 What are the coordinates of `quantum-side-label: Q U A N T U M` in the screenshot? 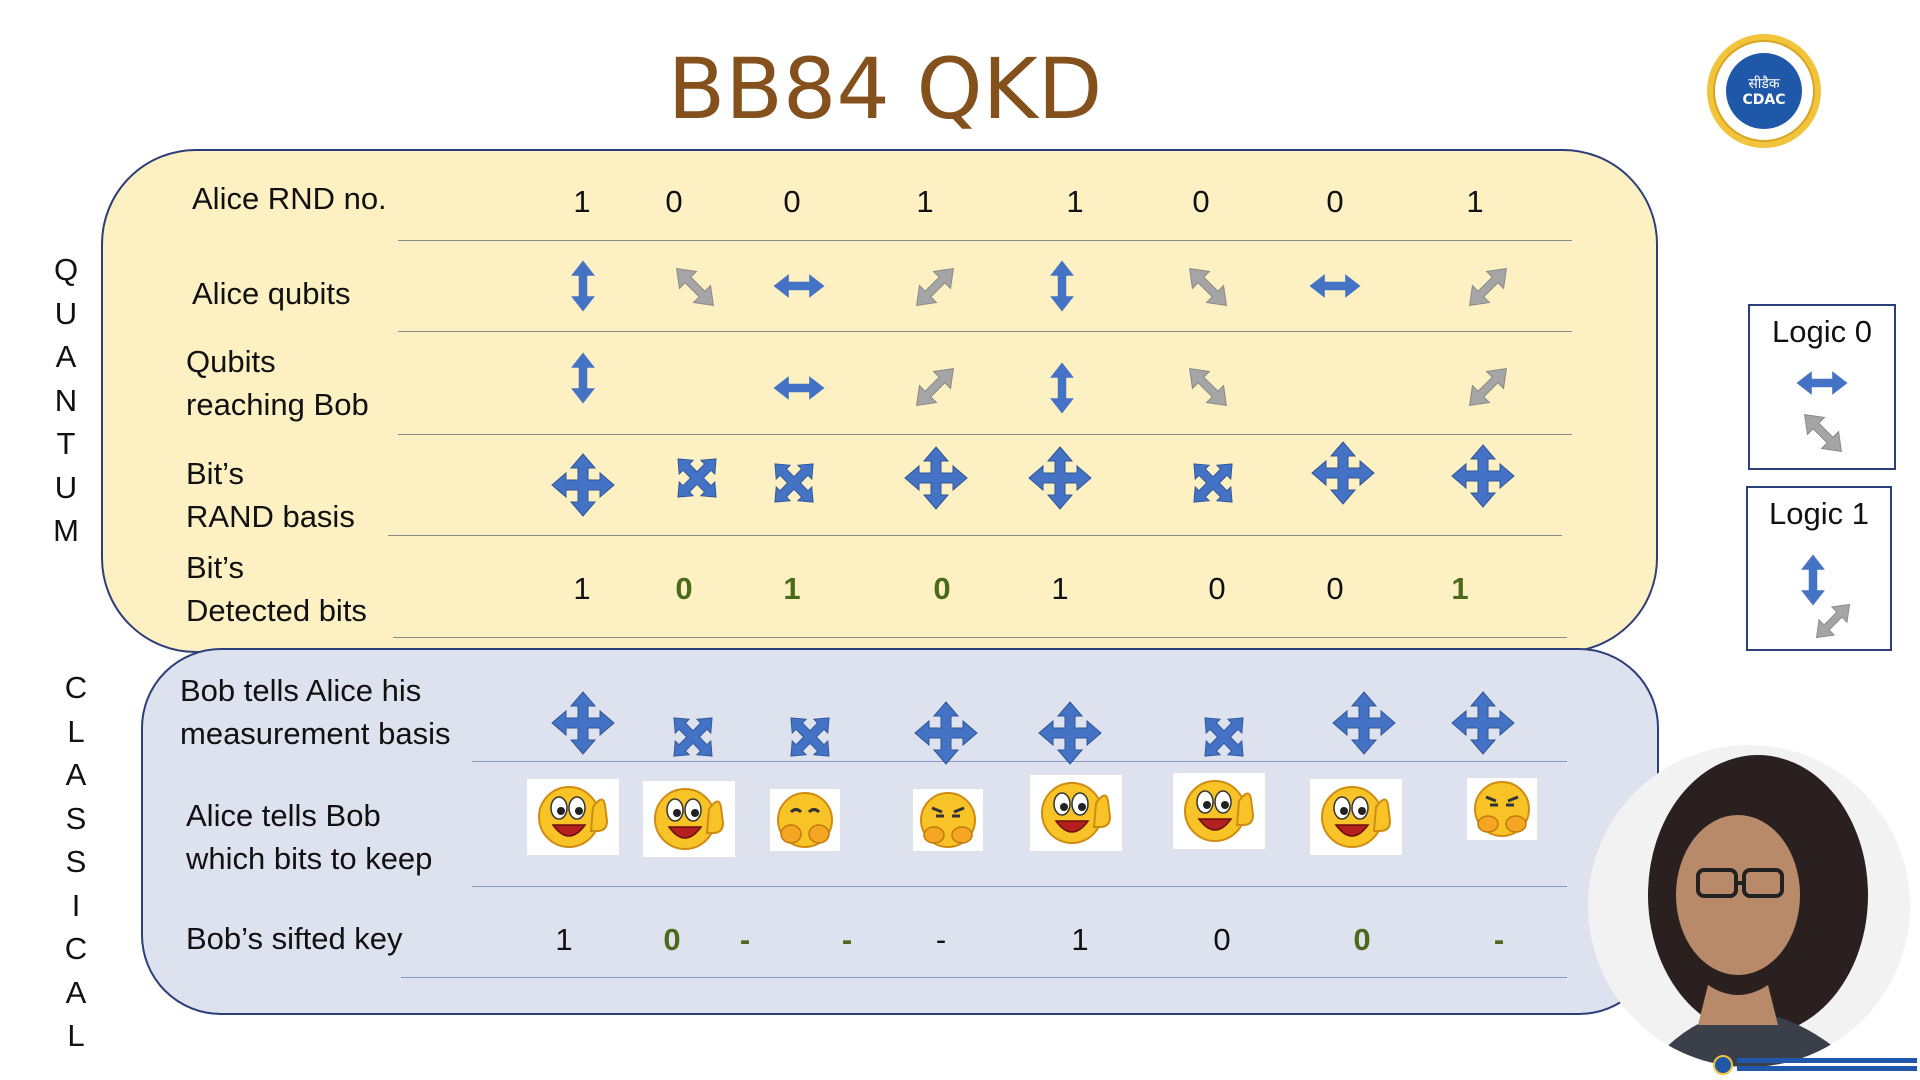 It's located at (66, 400).